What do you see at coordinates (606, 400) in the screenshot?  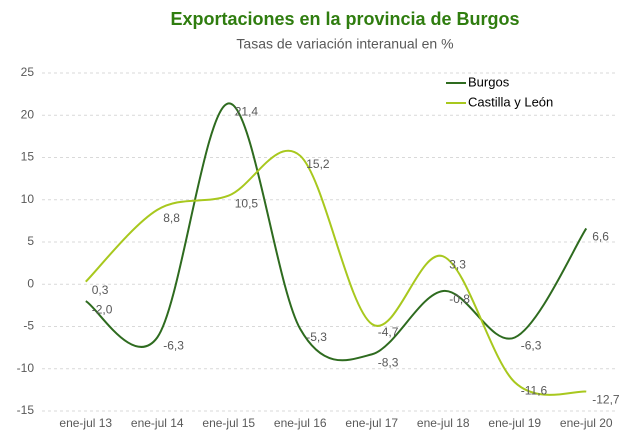 I see `data-label: -12,7` at bounding box center [606, 400].